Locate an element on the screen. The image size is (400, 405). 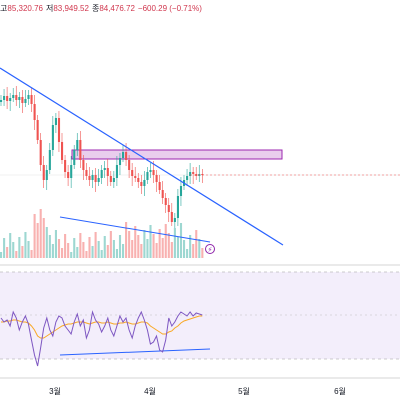
volume-bars is located at coordinates (102, 233).